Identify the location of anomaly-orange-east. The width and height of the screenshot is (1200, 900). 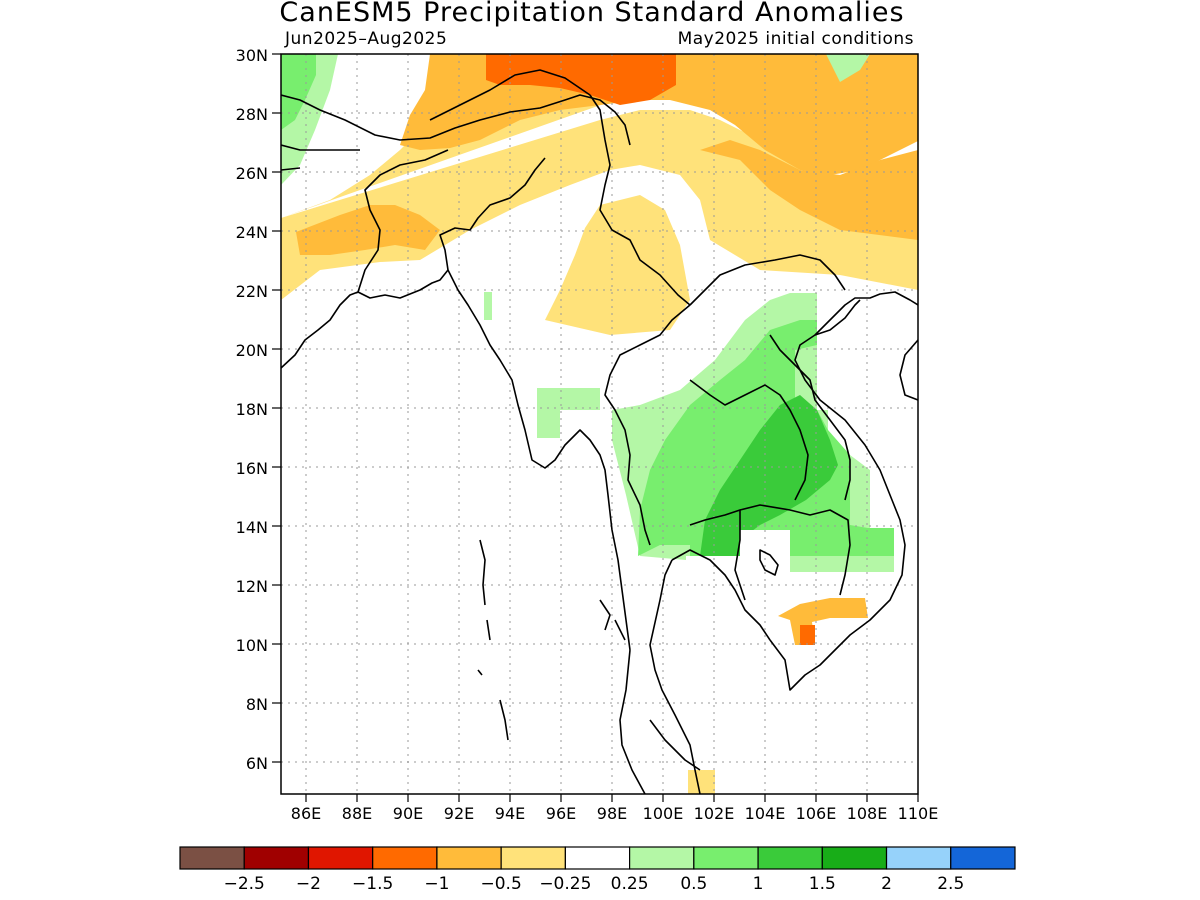
(809, 190).